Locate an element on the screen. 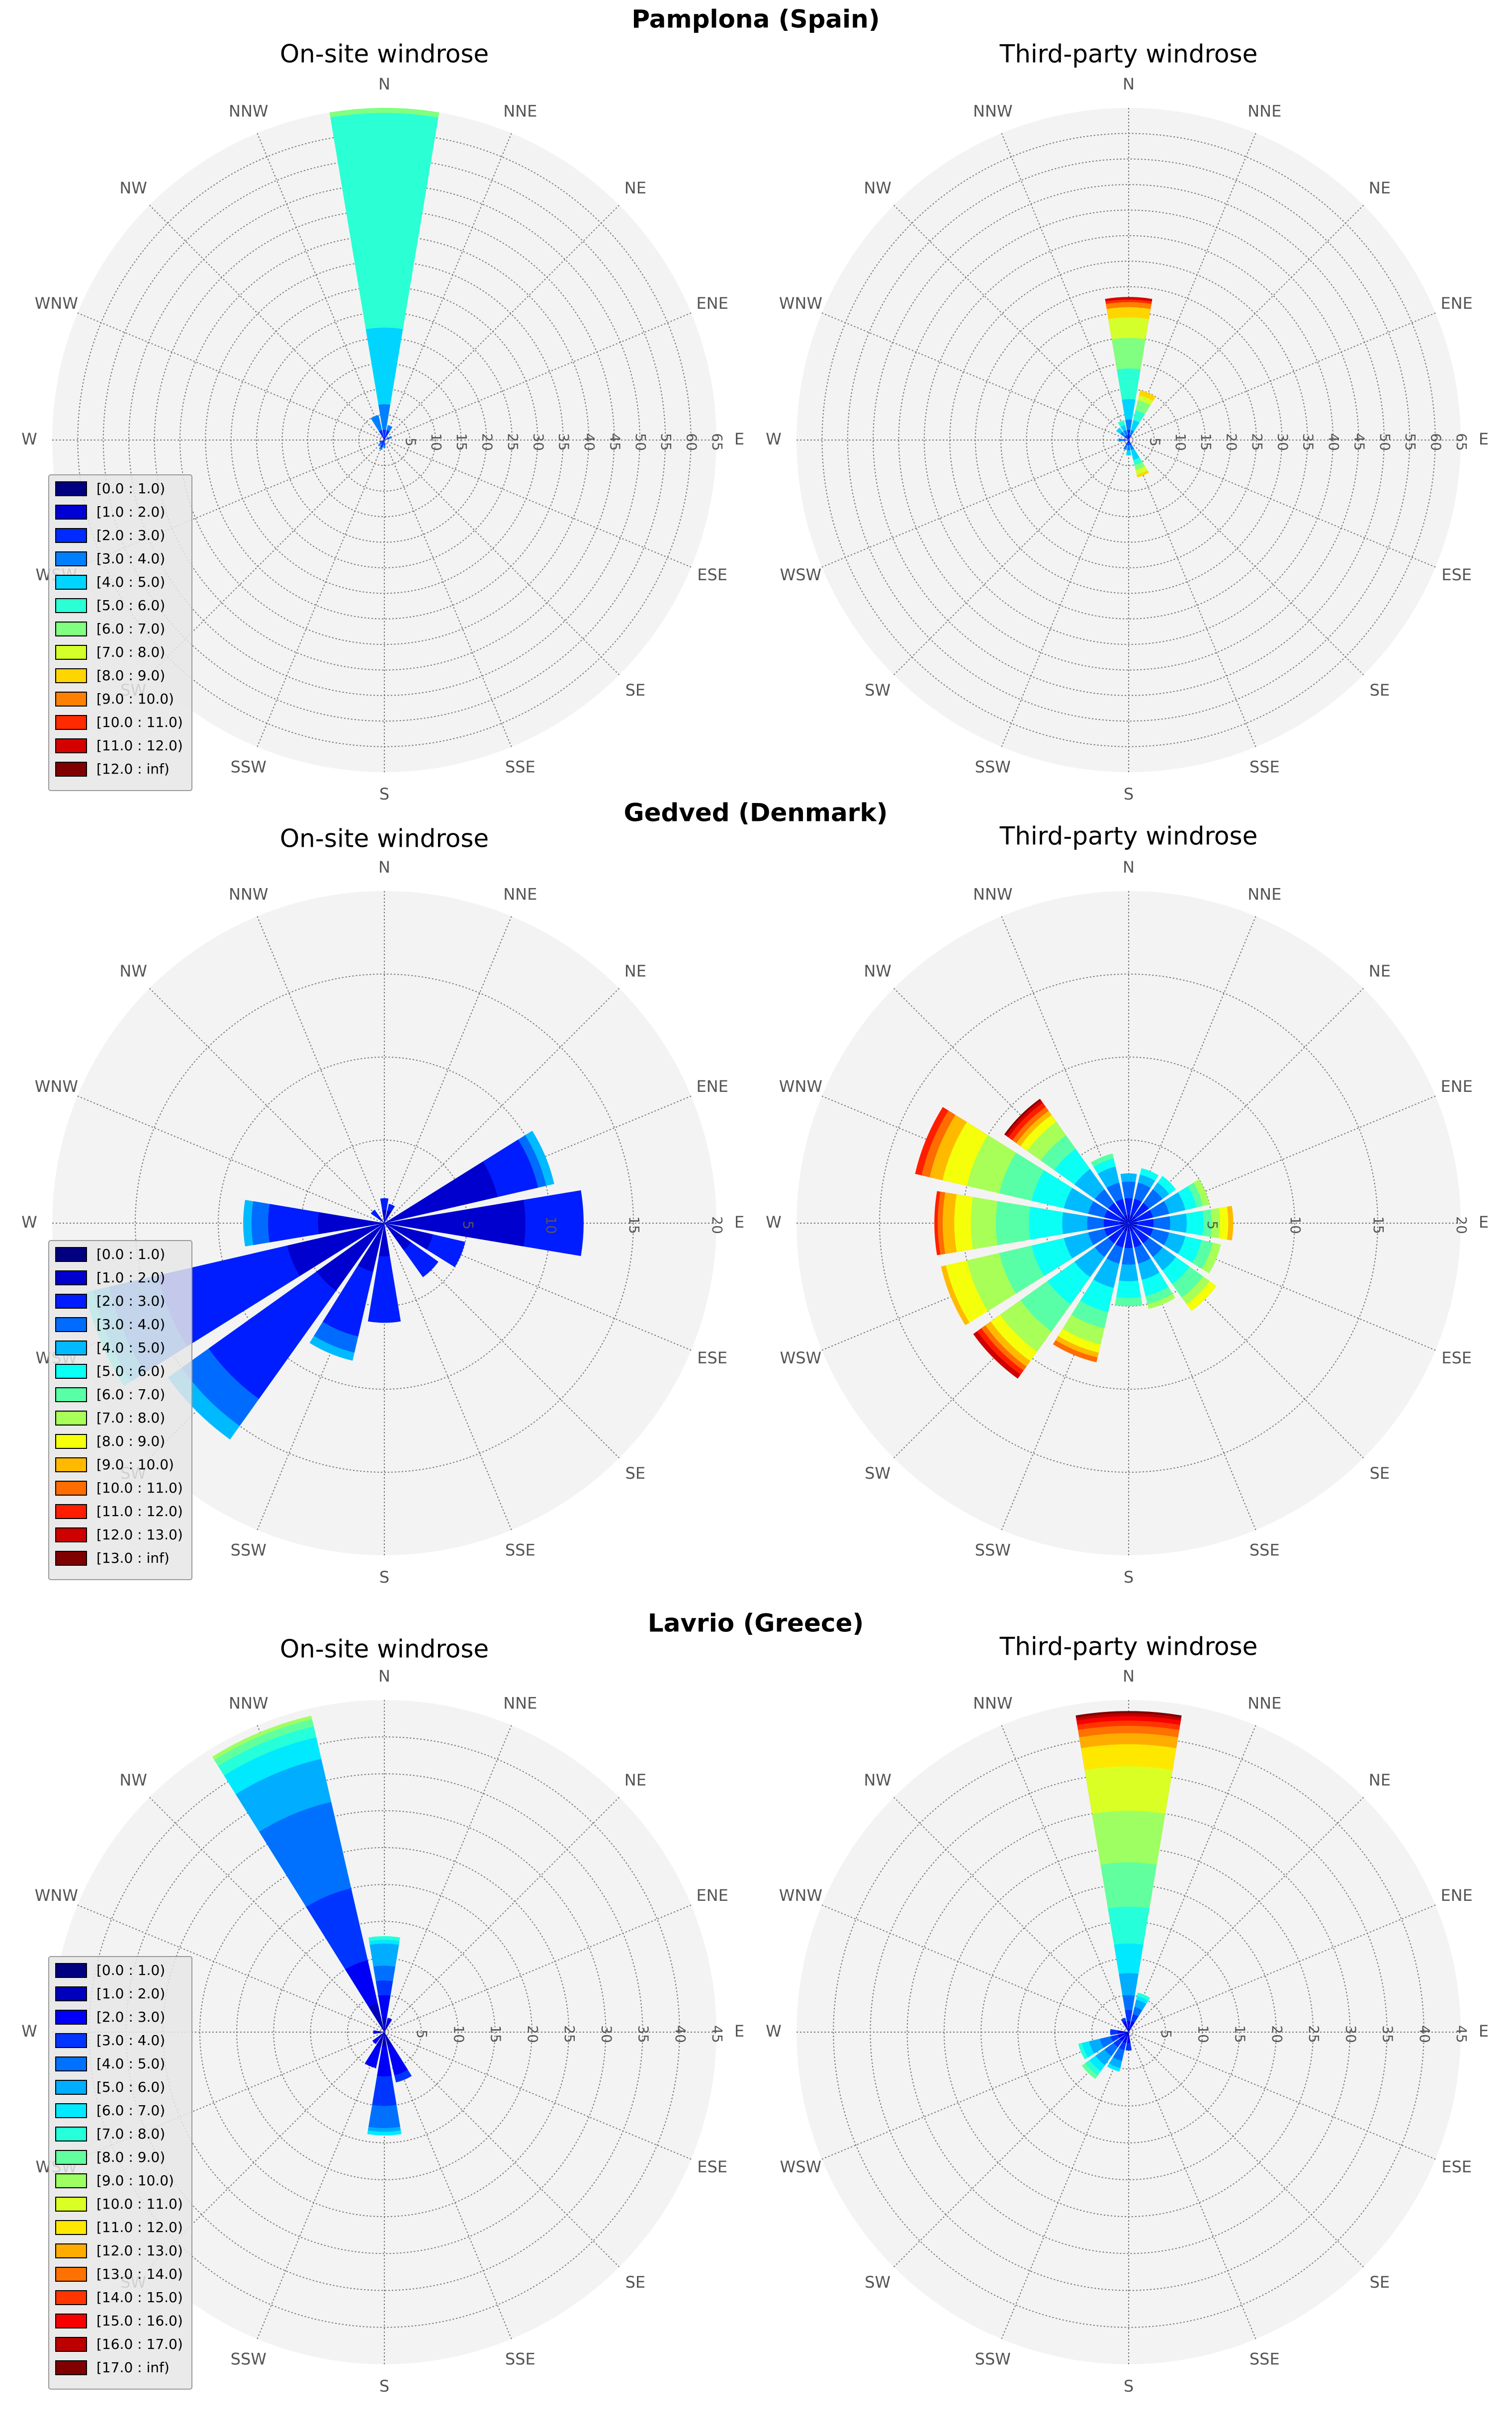 Image resolution: width=1512 pixels, height=2411 pixels. grid-ring is located at coordinates (1128, 2032).